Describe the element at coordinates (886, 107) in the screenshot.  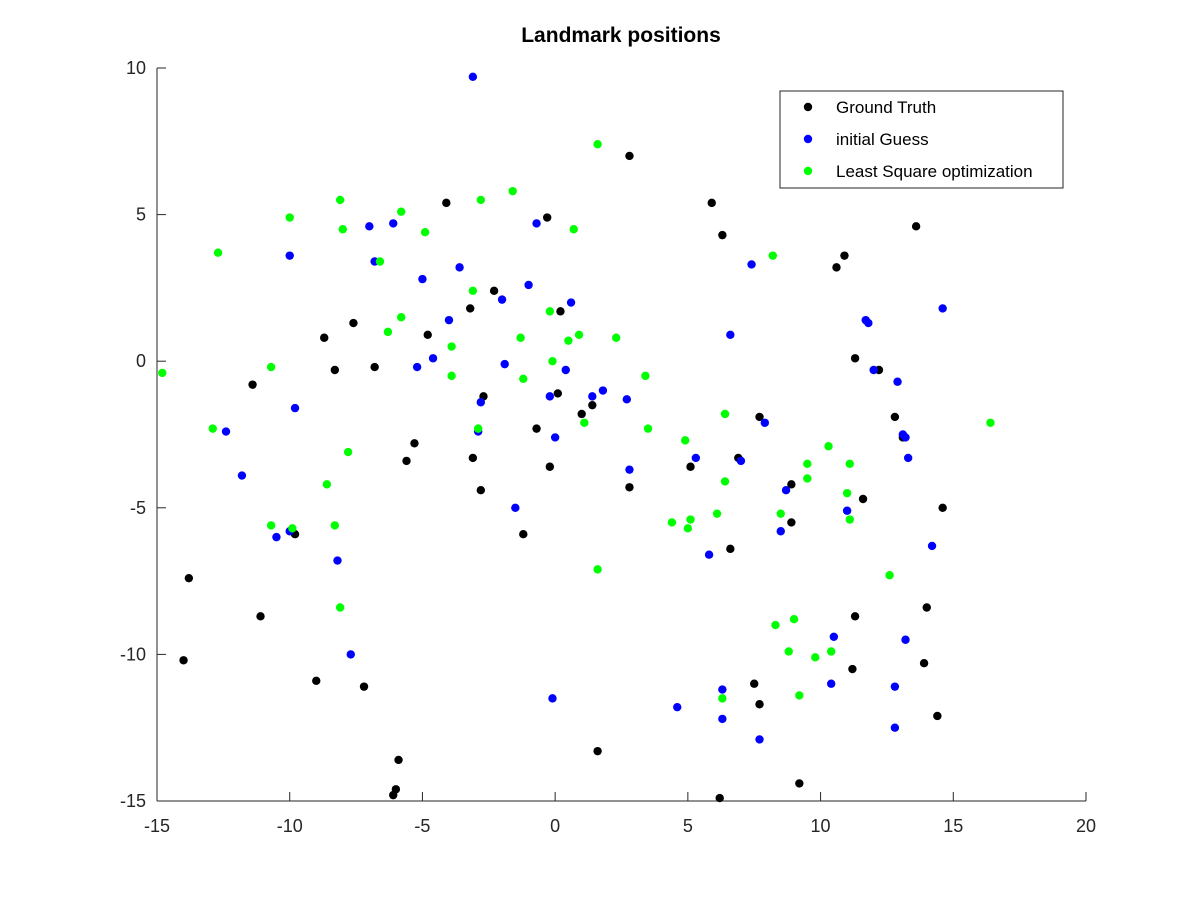
I see `legend-entry: Ground Truth` at that location.